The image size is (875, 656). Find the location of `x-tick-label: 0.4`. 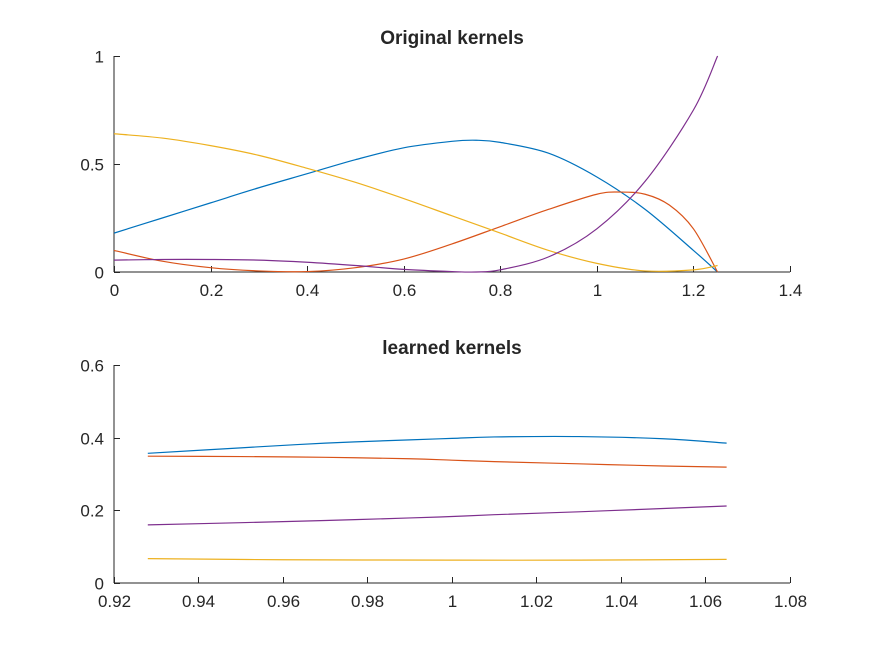

x-tick-label: 0.4 is located at coordinates (308, 290).